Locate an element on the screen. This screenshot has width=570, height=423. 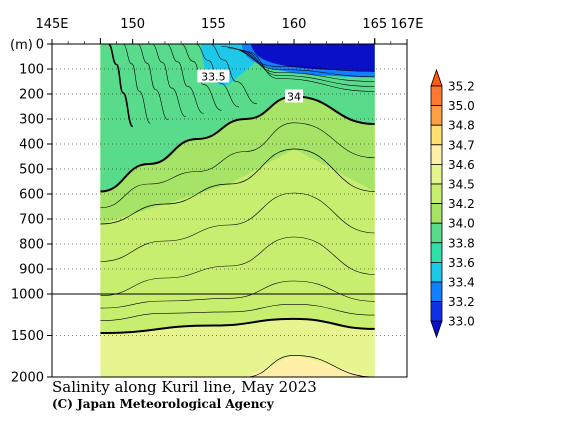
y-tick-label: 300 is located at coordinates (31, 120).